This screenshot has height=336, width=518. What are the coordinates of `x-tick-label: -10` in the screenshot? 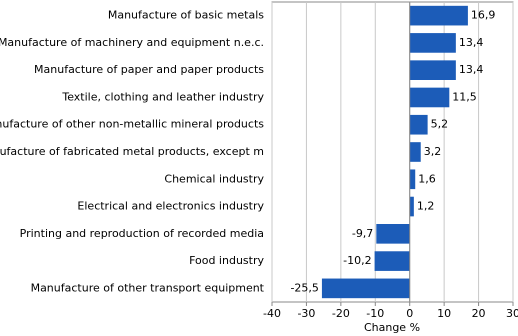 It's located at (375, 313).